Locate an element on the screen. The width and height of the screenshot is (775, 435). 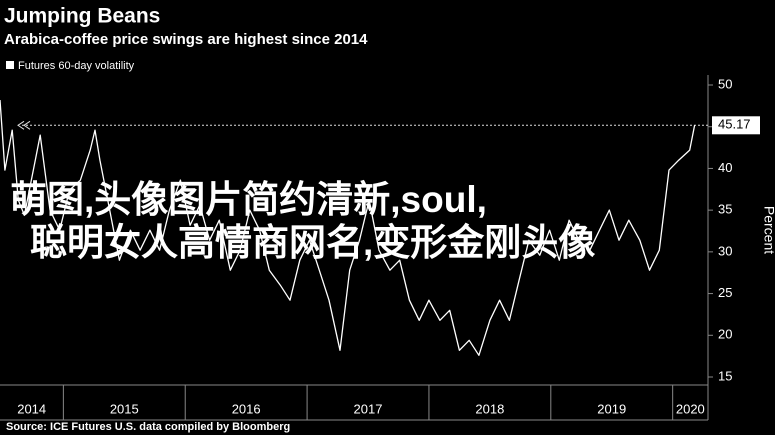
x-tick-label: 2016 is located at coordinates (246, 408).